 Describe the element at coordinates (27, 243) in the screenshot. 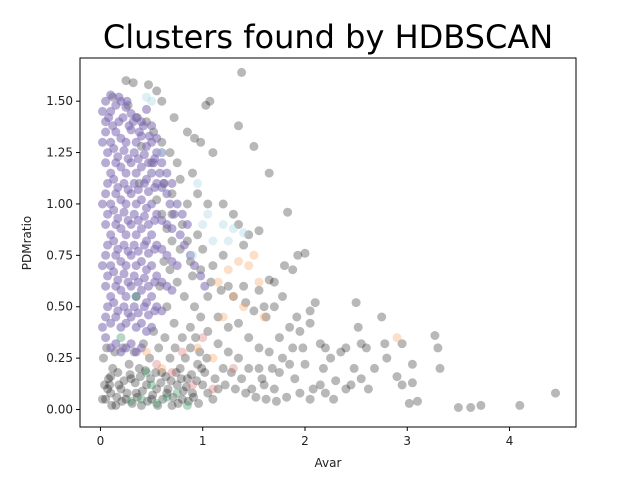

I see `y-axis-label: PDMratio` at that location.